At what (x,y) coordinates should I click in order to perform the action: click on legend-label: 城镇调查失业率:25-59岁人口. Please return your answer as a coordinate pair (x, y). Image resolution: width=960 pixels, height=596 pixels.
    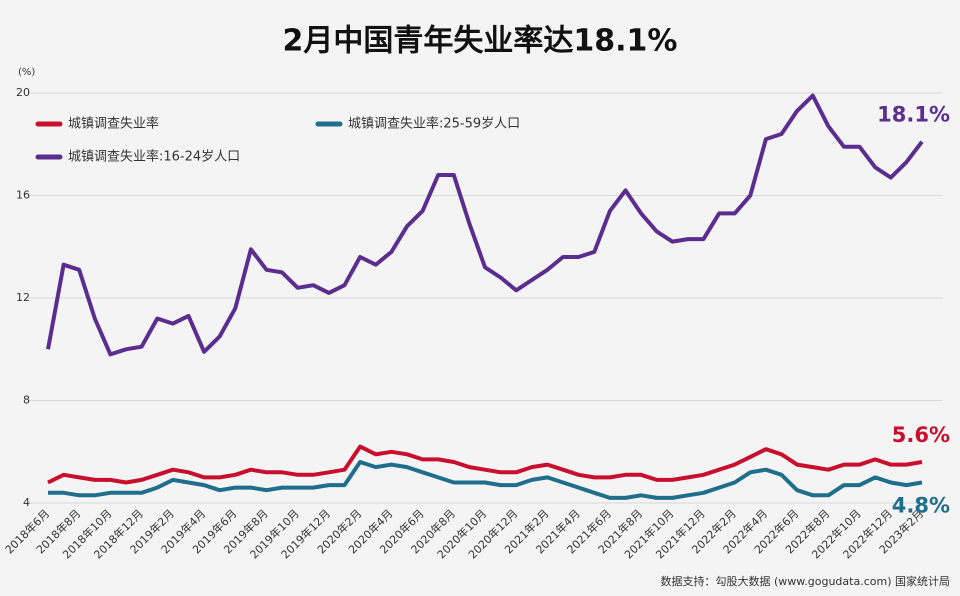
    Looking at the image, I should click on (434, 124).